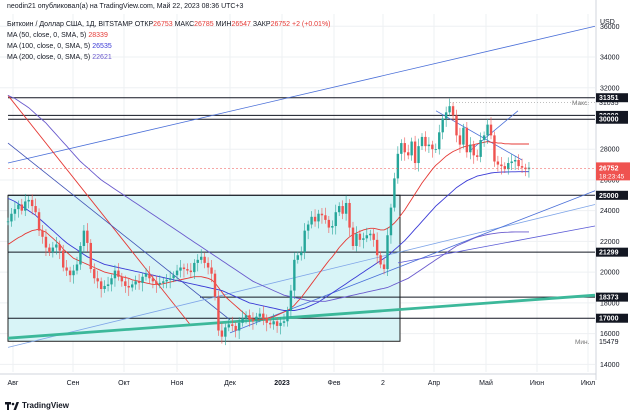 The height and width of the screenshot is (420, 640). Describe the element at coordinates (58, 35) in the screenshot. I see `ma50-legend: MA (50, close, 0, SMA, 5) 28339` at that location.